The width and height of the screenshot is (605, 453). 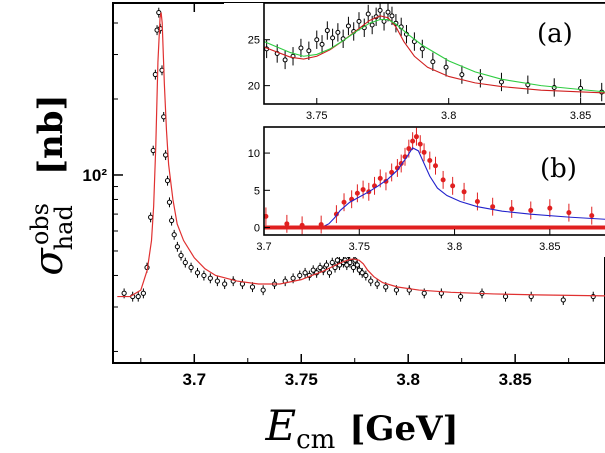 What do you see at coordinates (280, 425) in the screenshot?
I see `x-axis-symbol: E` at bounding box center [280, 425].